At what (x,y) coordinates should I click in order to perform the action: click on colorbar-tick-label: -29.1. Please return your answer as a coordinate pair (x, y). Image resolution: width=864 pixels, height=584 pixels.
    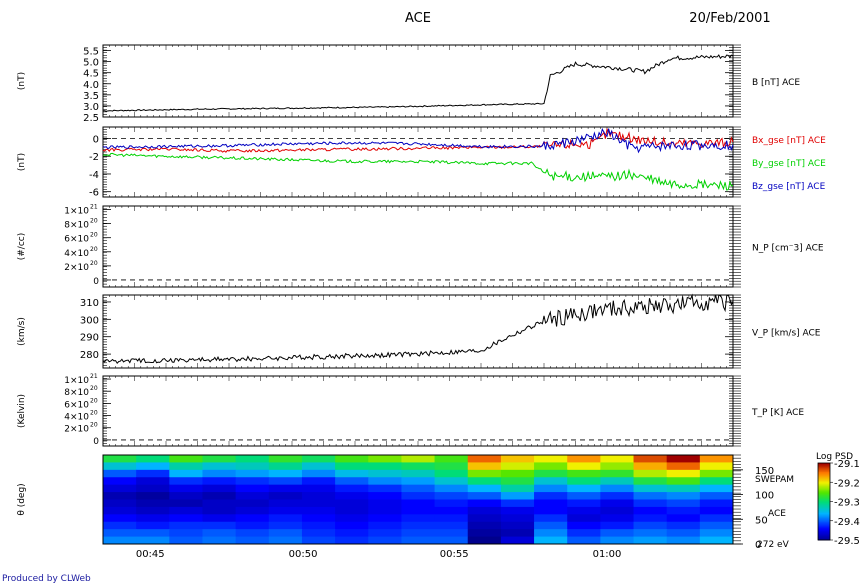
    Looking at the image, I should click on (847, 464).